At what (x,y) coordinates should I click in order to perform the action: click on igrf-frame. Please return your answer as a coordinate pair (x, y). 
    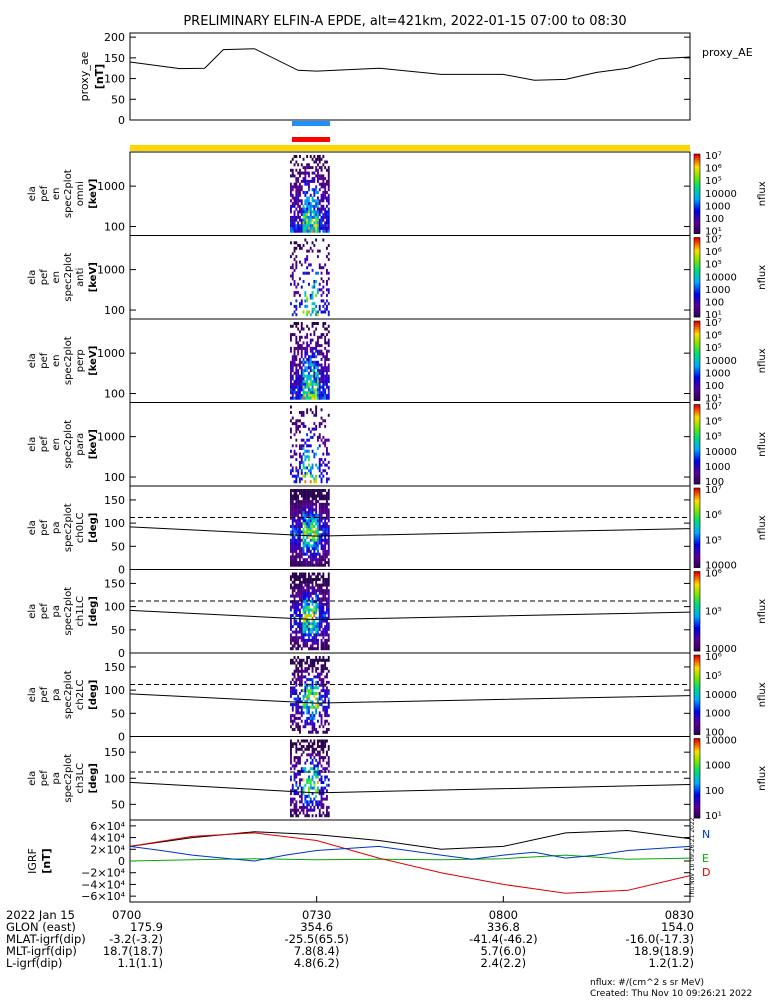
    Looking at the image, I should click on (410, 861).